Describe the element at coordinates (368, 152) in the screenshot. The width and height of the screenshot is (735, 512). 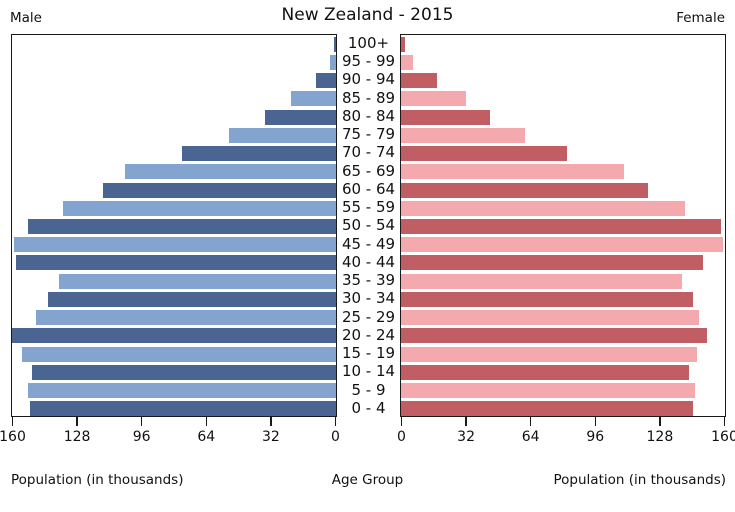
I see `age-group-label: 70 - 74` at that location.